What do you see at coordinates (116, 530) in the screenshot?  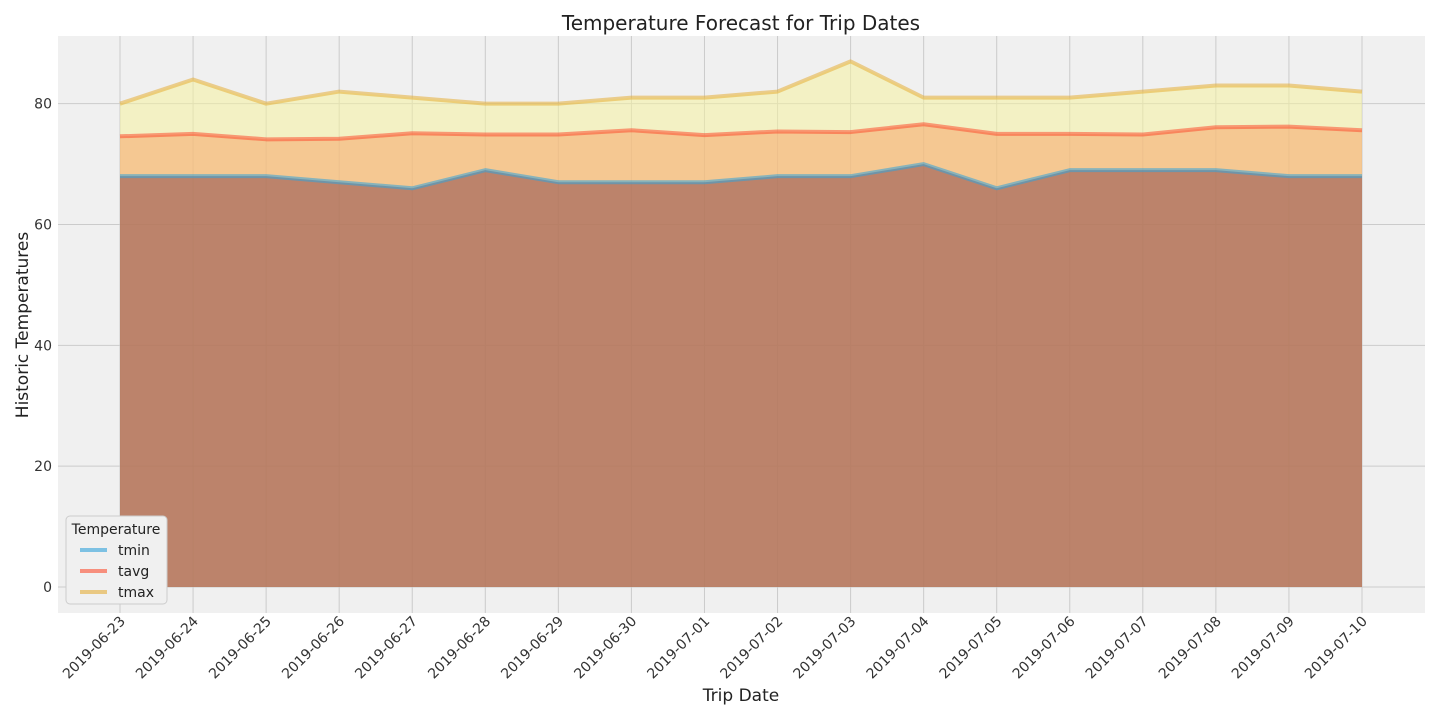 I see `legend-title: Temperature` at bounding box center [116, 530].